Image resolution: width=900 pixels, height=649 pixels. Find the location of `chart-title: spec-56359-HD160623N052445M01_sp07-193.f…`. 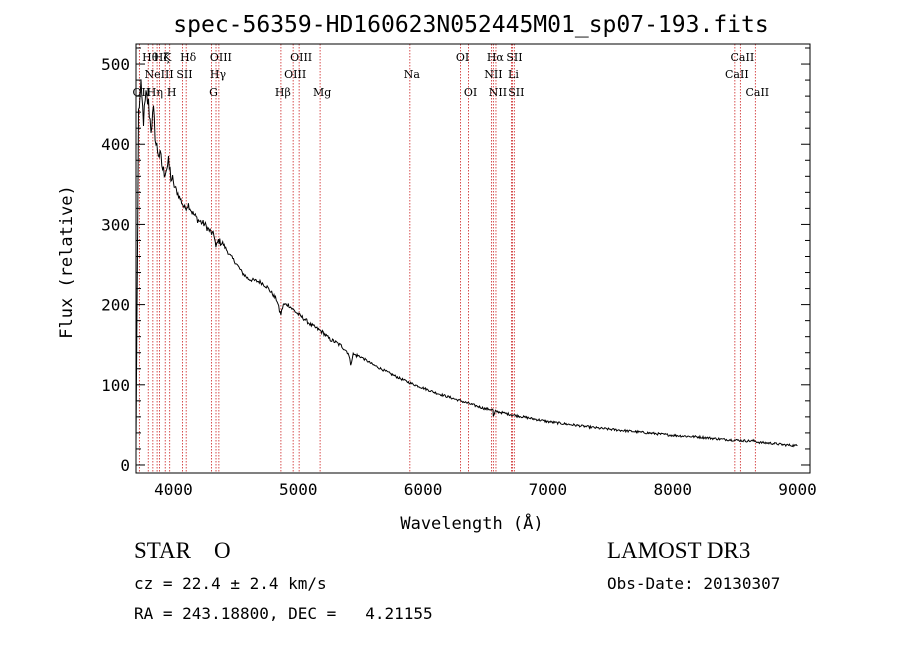

chart-title: spec-56359-HD160623N052445M01_sp07-193.f… is located at coordinates (470, 25).